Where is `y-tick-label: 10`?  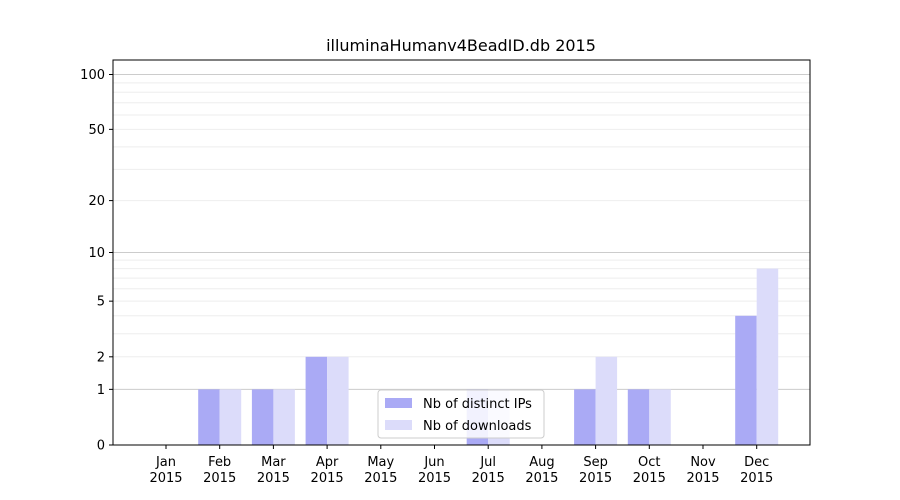 y-tick-label: 10 is located at coordinates (96, 253).